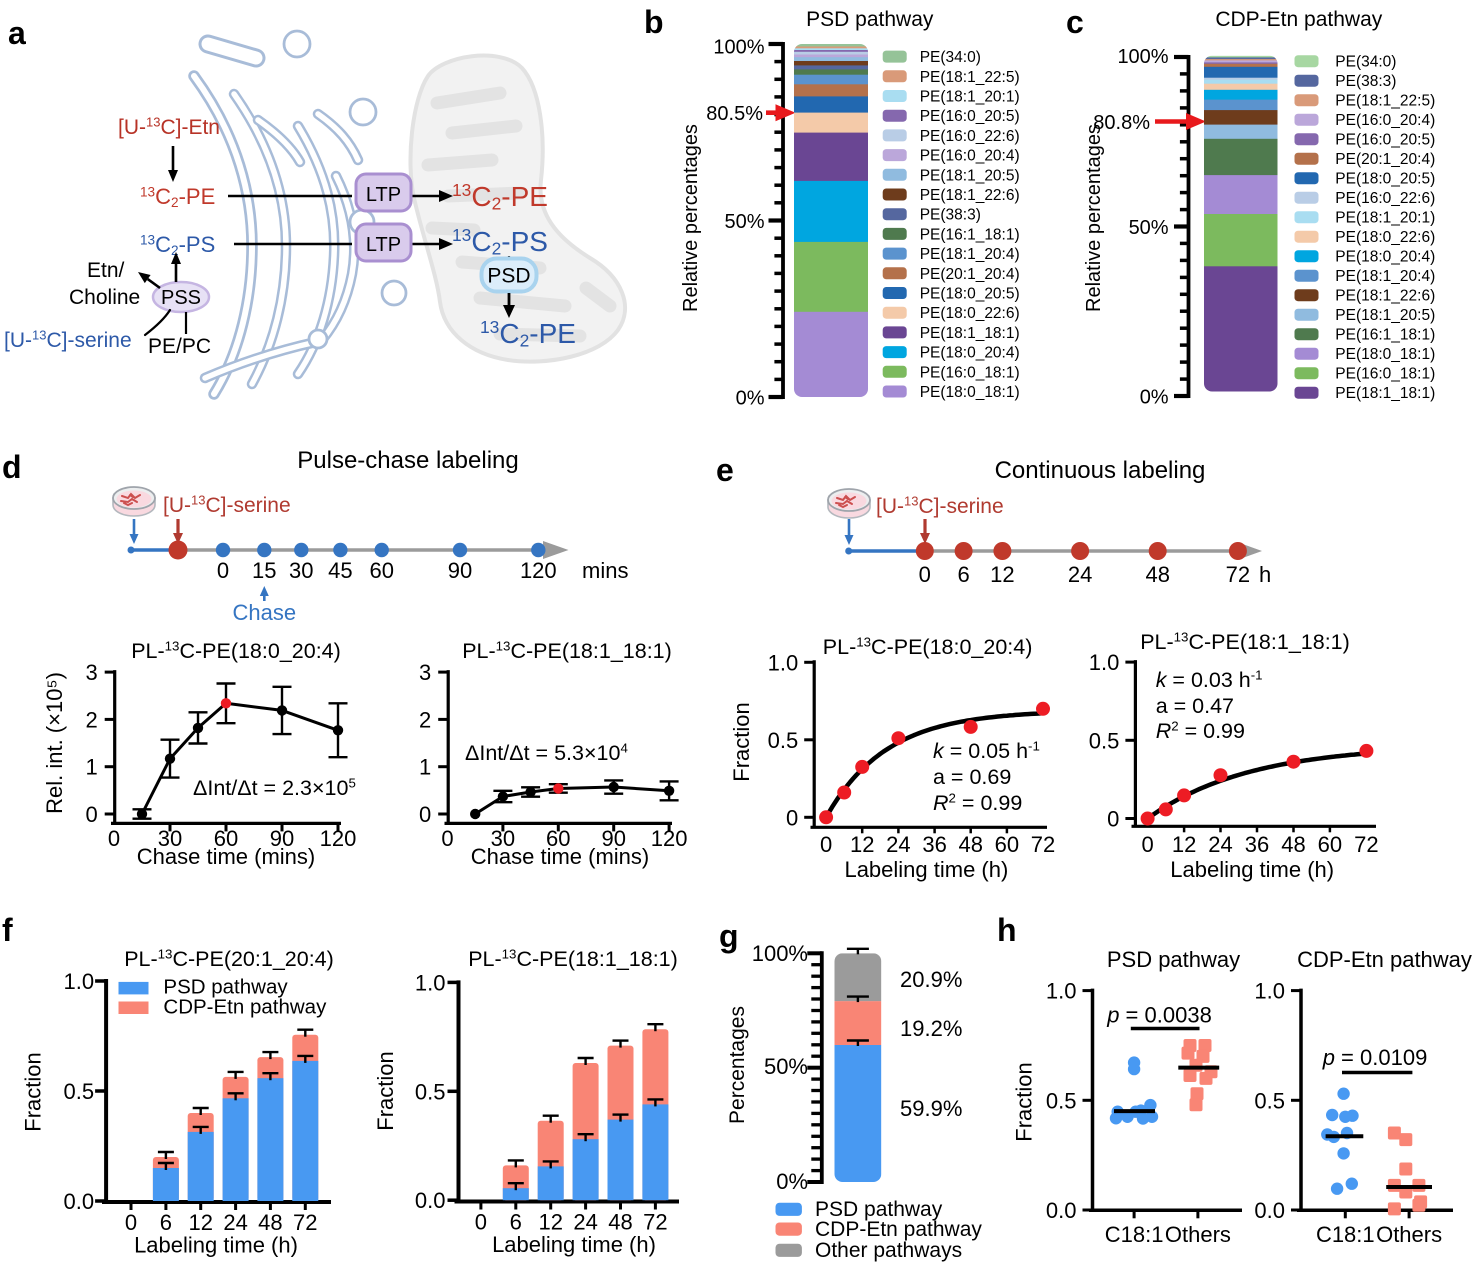 This screenshot has width=1472, height=1265. What do you see at coordinates (54, 743) in the screenshot?
I see `svg-text: Rel. int. (×10⁵)` at bounding box center [54, 743].